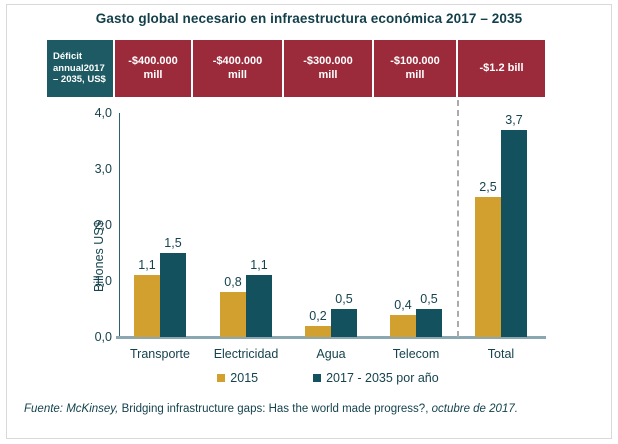  I want to click on y-tick-1: 1,0, so click(103, 281).